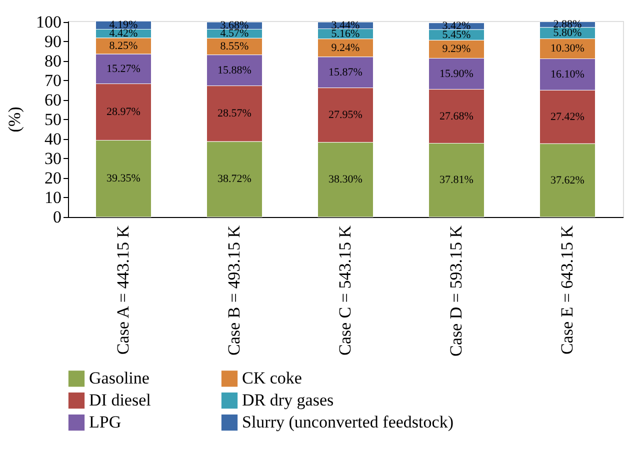 The height and width of the screenshot is (468, 640). What do you see at coordinates (457, 116) in the screenshot?
I see `data-label: 27.68%` at bounding box center [457, 116].